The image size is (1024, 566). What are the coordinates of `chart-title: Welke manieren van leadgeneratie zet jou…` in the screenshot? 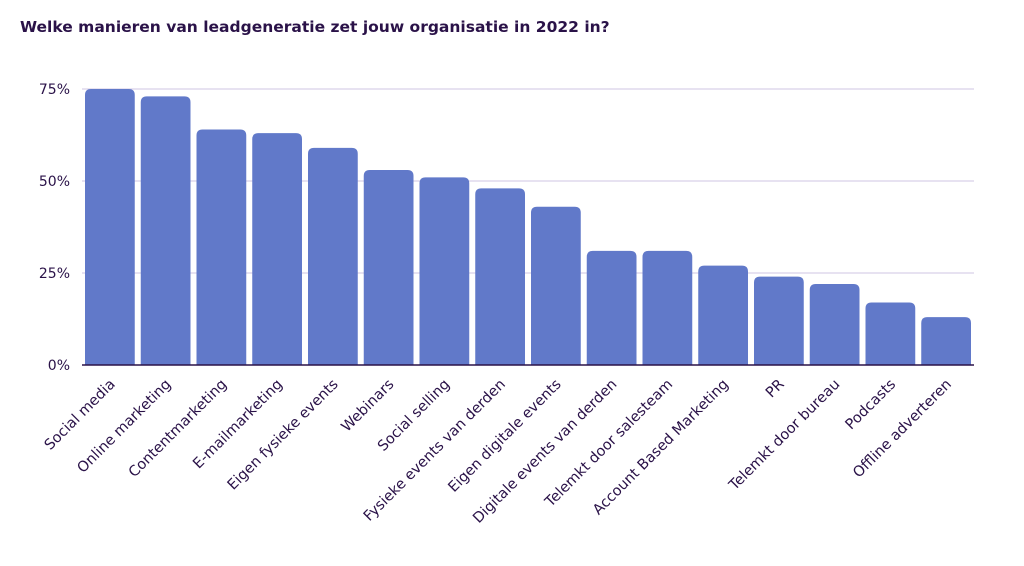 It's located at (315, 27).